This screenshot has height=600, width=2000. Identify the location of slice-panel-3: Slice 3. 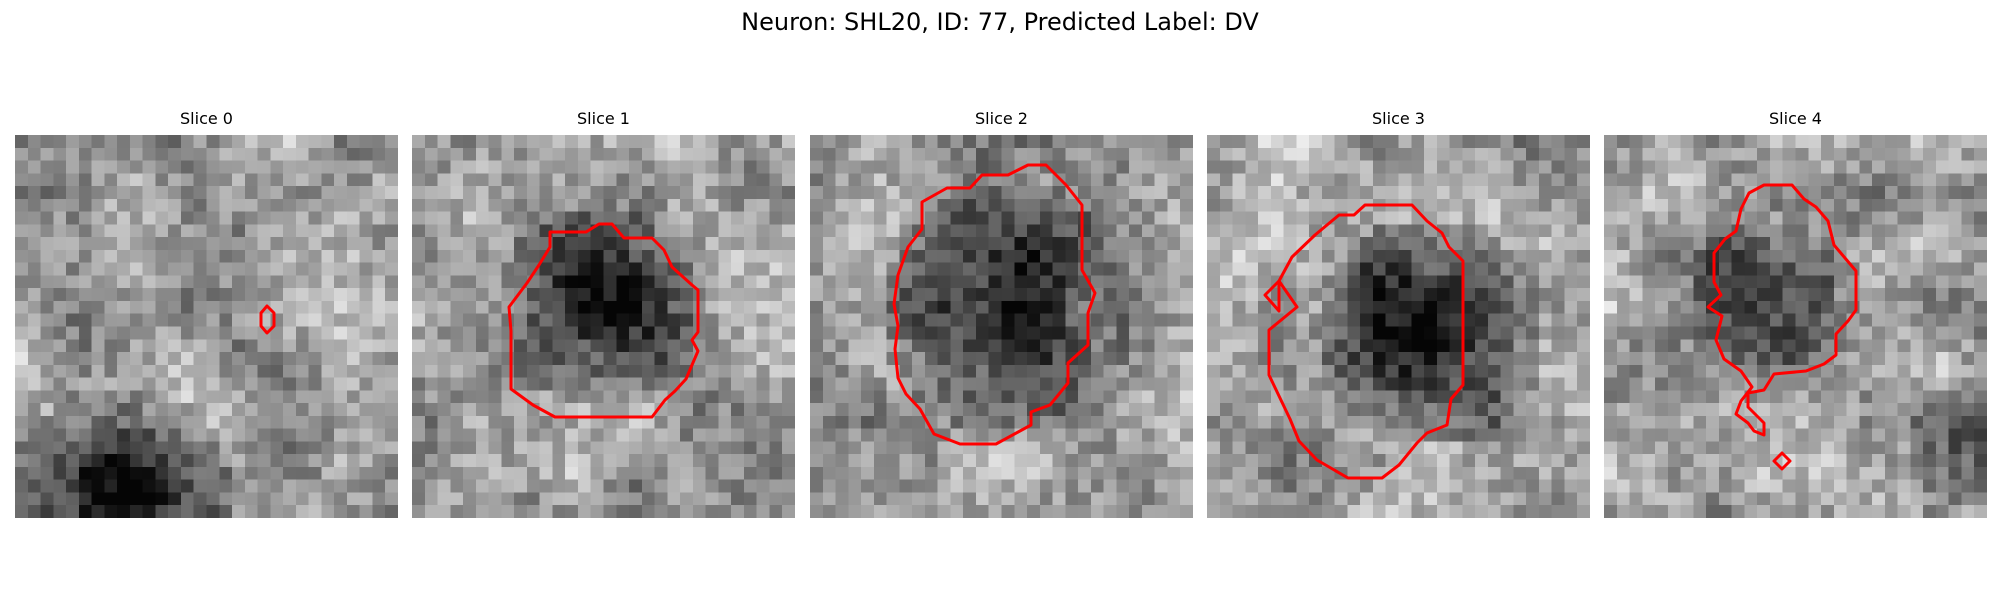
(1398, 313).